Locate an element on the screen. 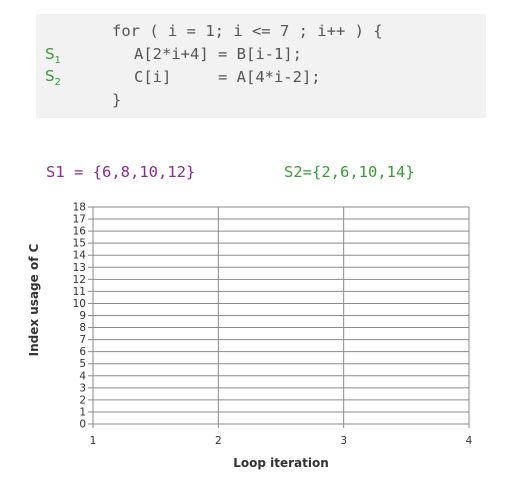 The height and width of the screenshot is (480, 528). statement-label-s1-subscript: 1 is located at coordinates (57, 60).